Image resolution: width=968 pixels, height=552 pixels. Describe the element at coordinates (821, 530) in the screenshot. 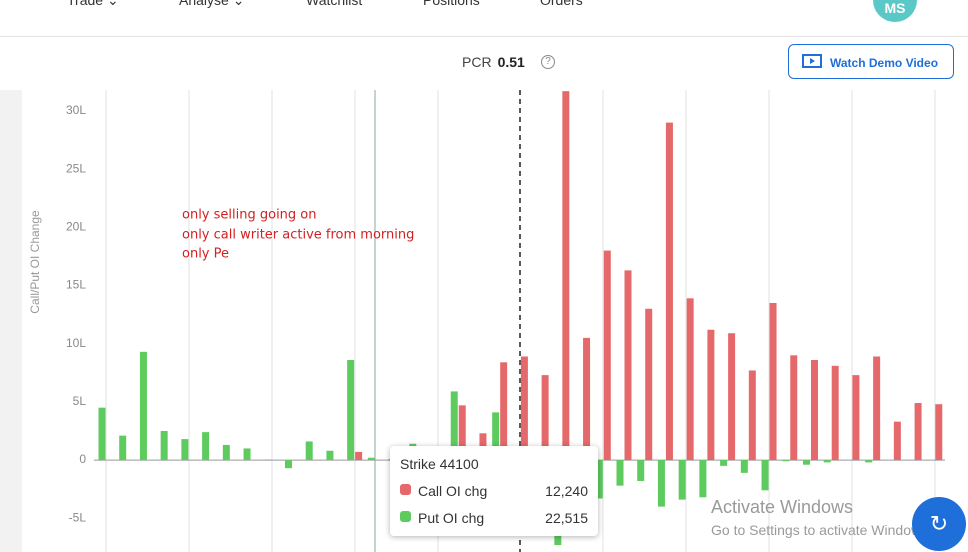

I see `watermark-text: Go to Settings to activate Windows.` at that location.